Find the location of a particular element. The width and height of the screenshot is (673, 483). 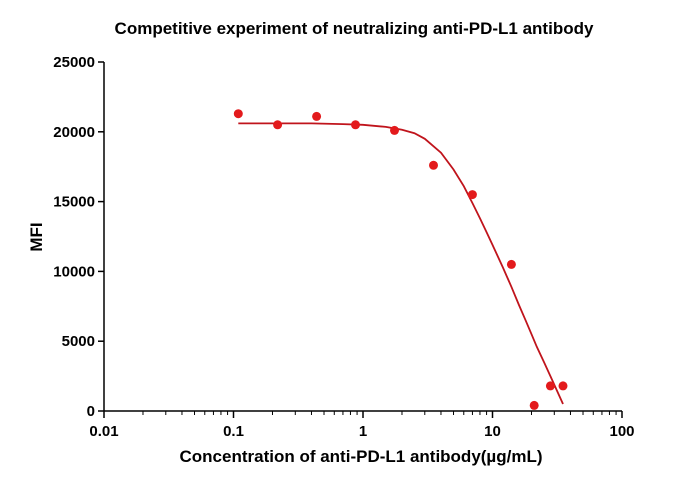

x-tick-label: 1 is located at coordinates (363, 431).